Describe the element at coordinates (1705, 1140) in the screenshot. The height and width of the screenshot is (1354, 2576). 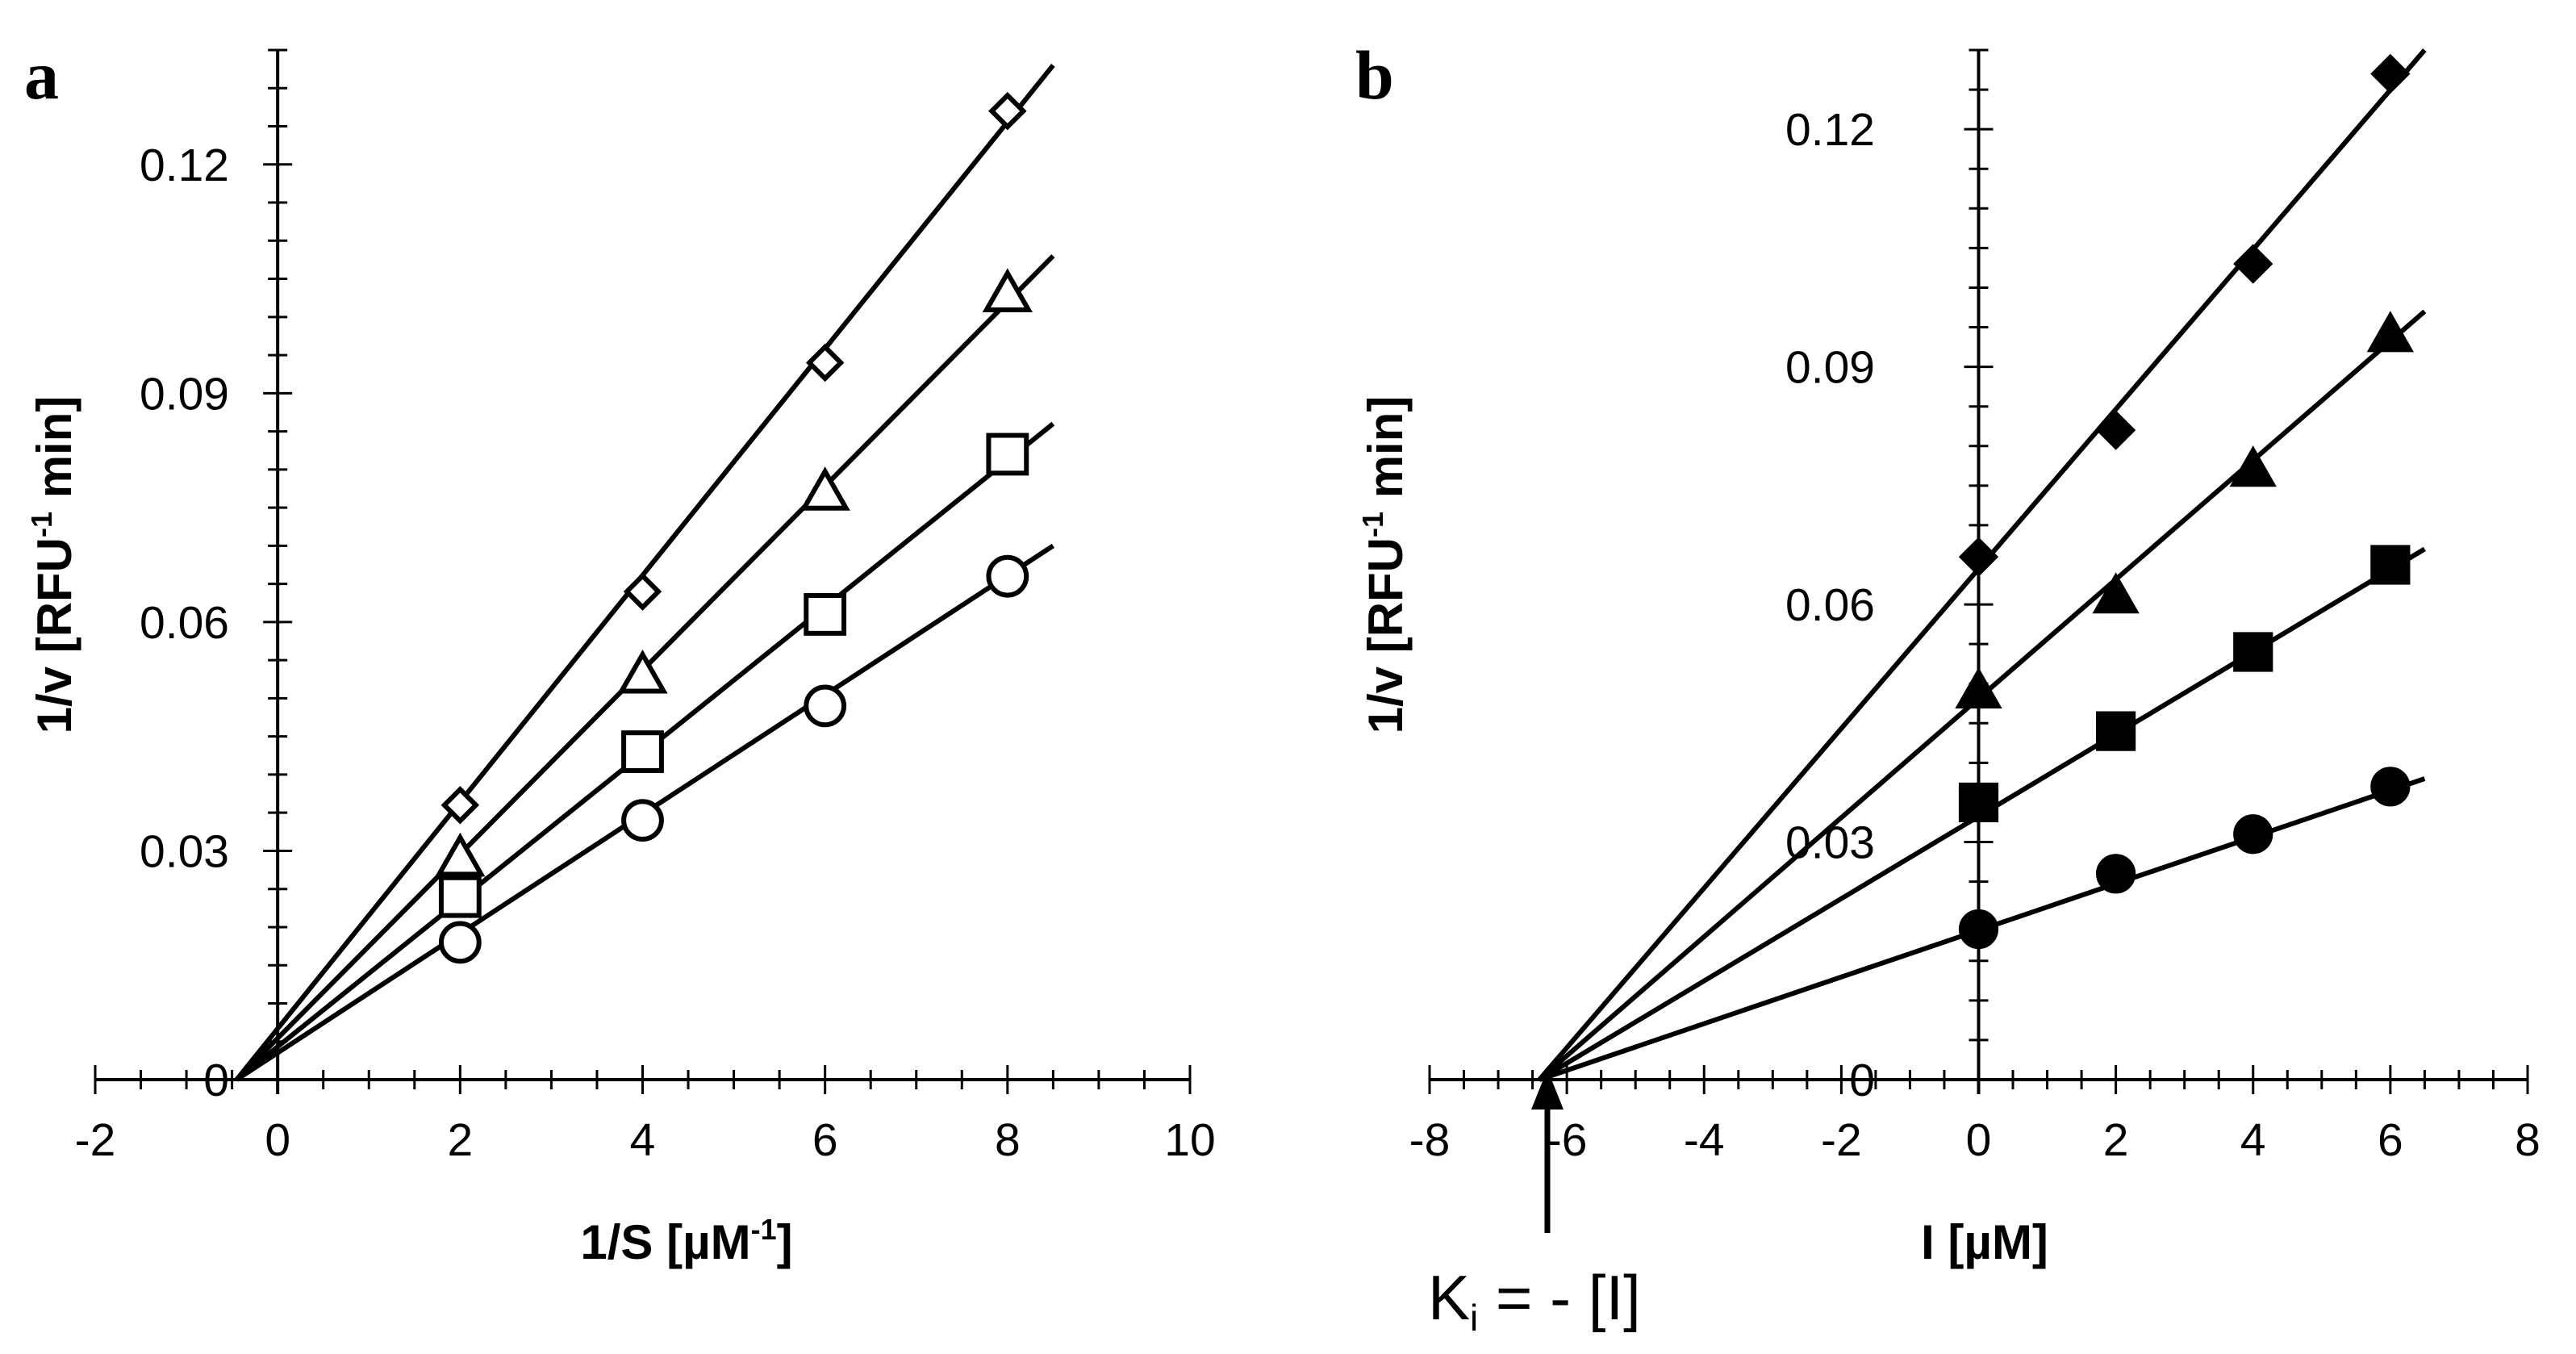
I see `x-tick-label: -4` at that location.